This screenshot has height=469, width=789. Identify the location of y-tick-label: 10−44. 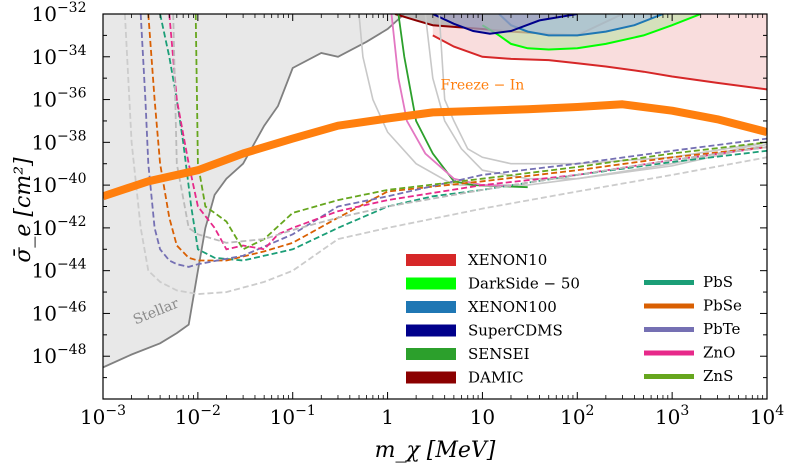
(59, 270).